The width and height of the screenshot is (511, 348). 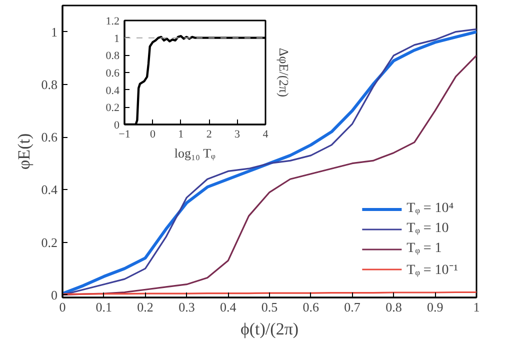 What do you see at coordinates (269, 307) in the screenshot?
I see `x-tick-label: 0.5` at bounding box center [269, 307].